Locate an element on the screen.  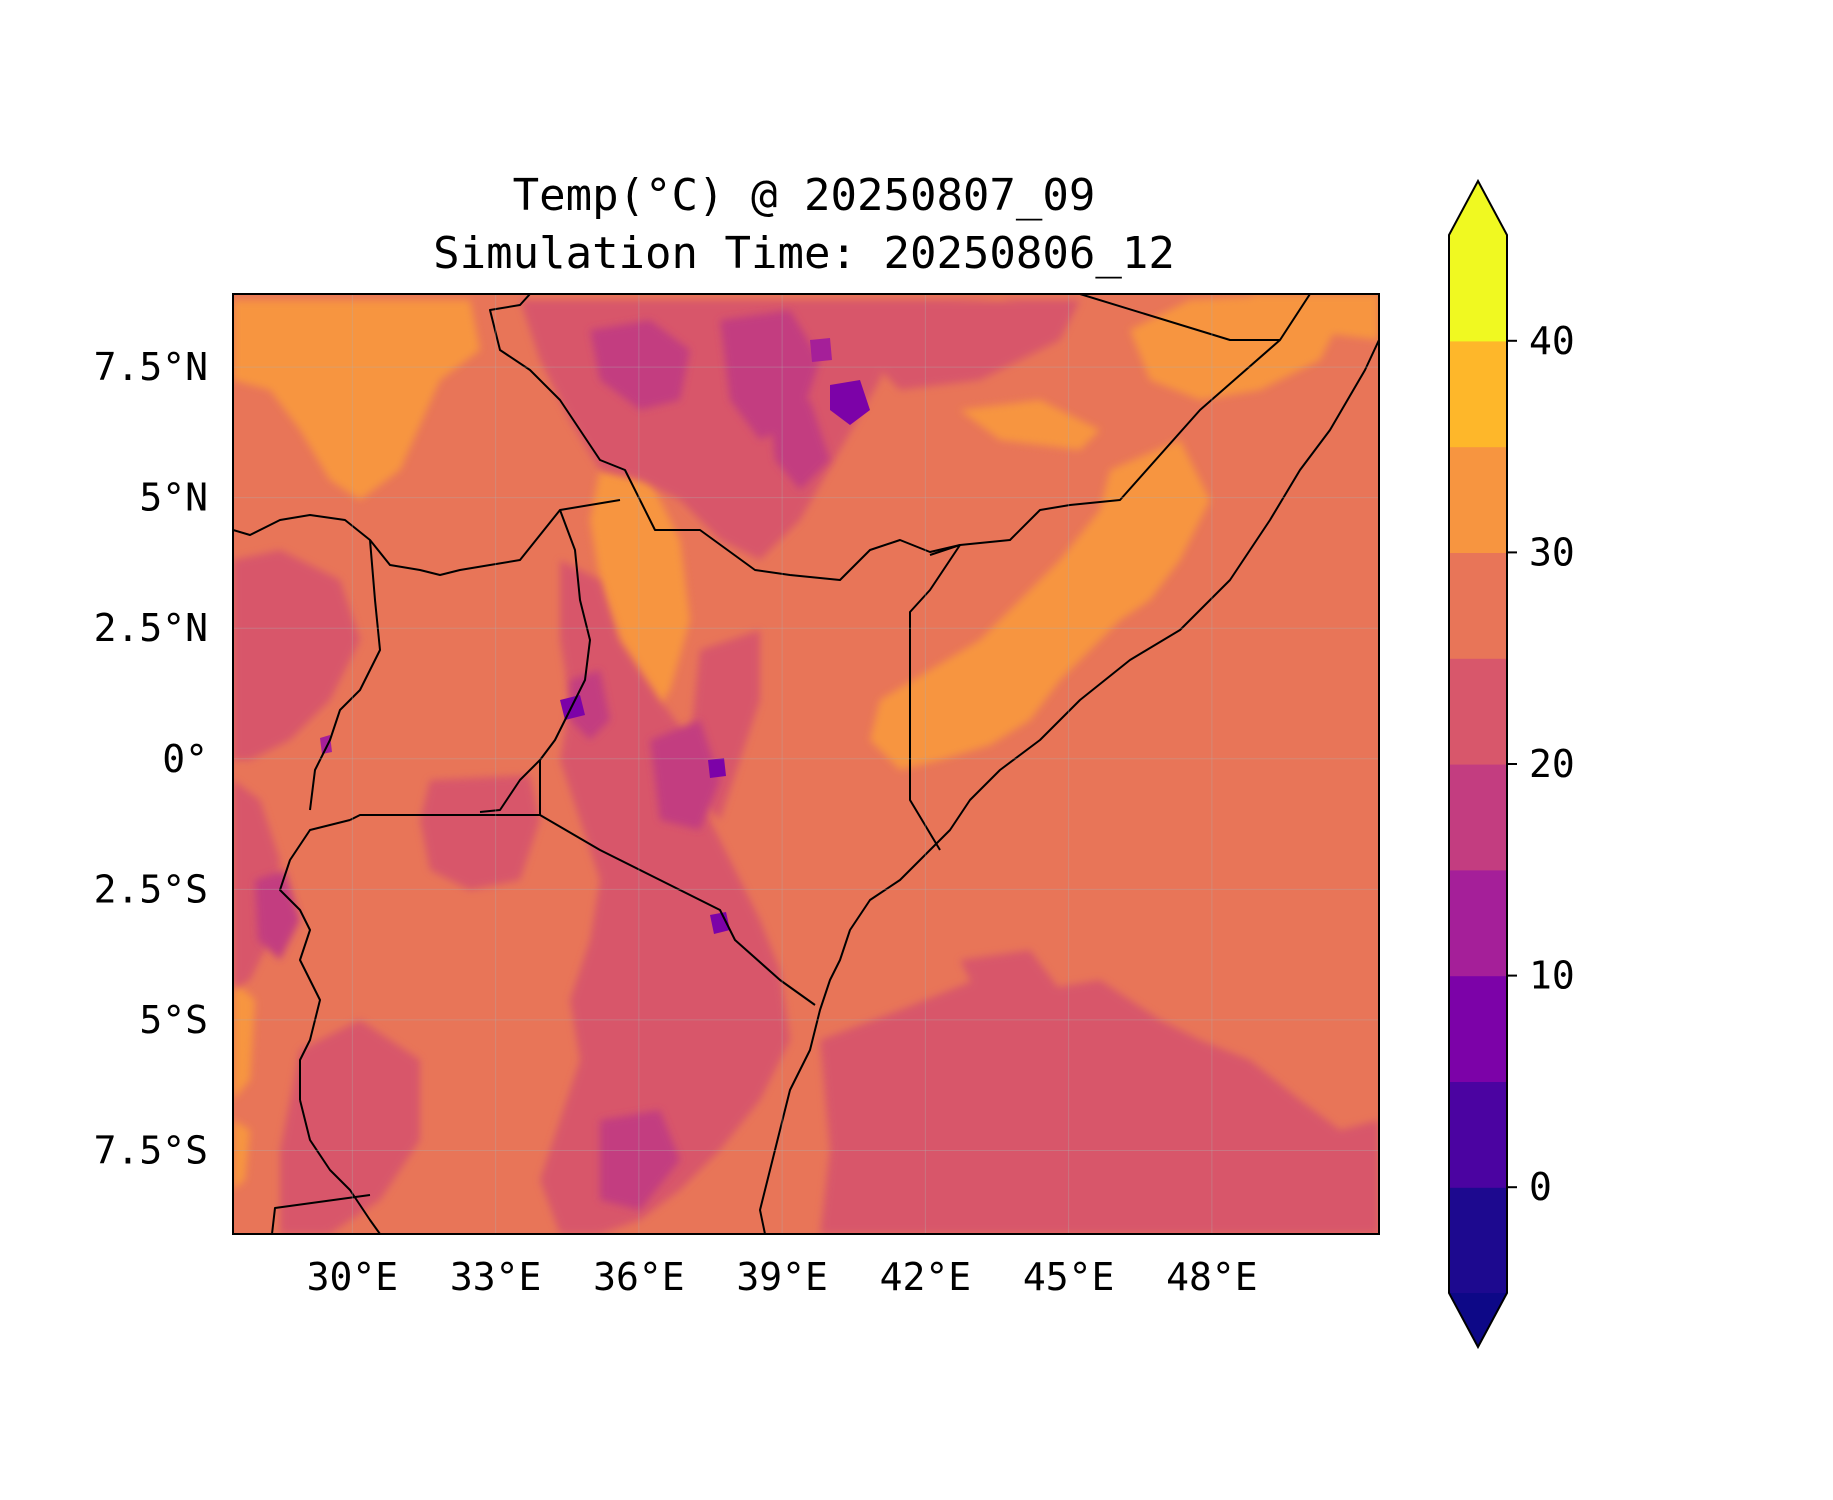
border-southsudan-ethiopia is located at coordinates (565, 397).